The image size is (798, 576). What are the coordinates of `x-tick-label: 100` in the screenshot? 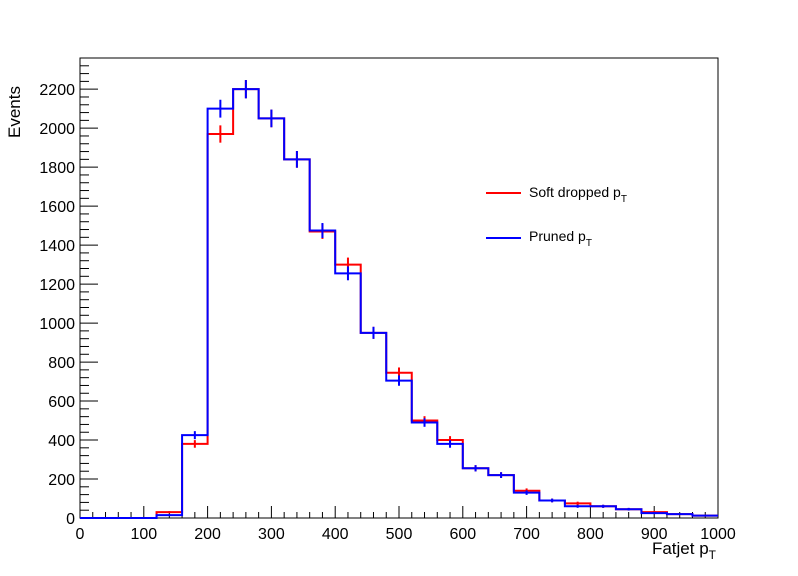 It's located at (143, 534).